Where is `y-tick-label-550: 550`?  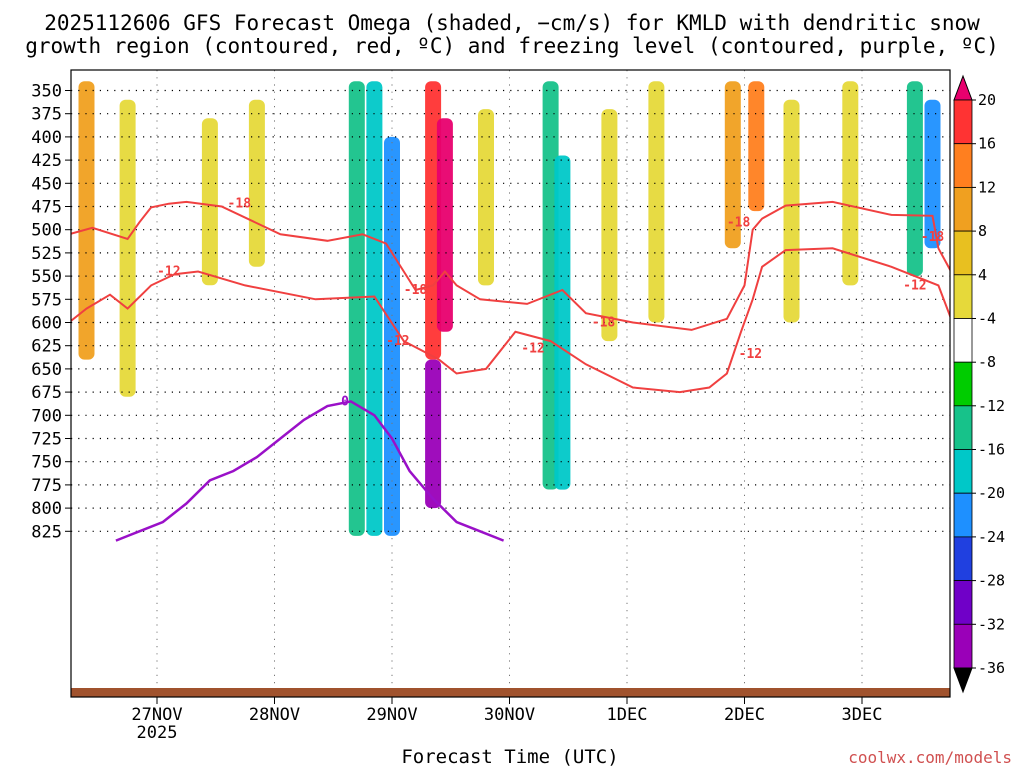
y-tick-label-550: 550 is located at coordinates (46, 277).